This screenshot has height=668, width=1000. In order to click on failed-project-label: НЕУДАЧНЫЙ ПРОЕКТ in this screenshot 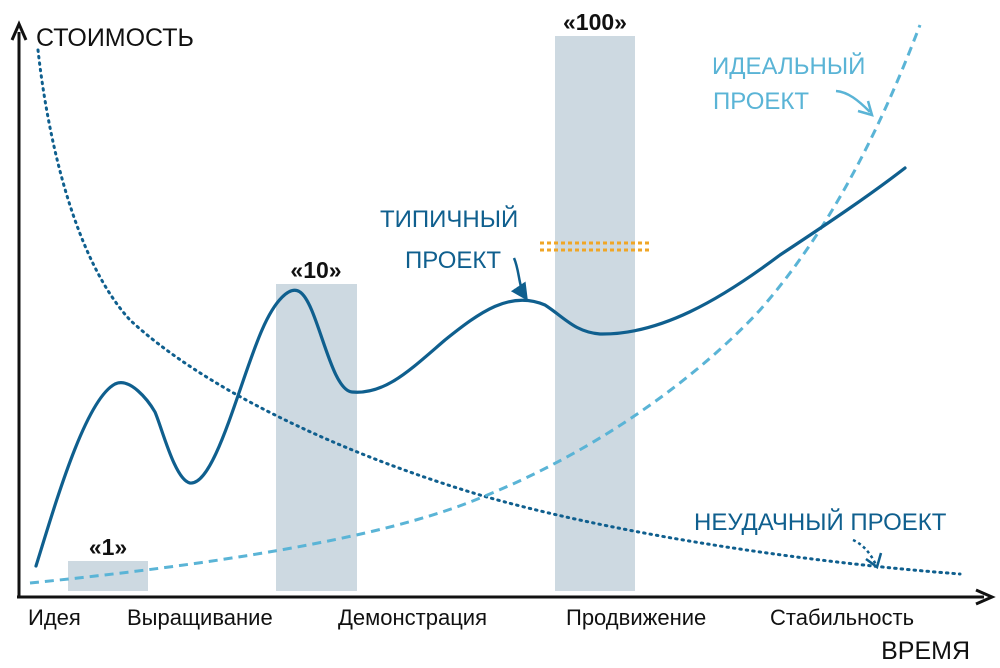, I will do `click(820, 522)`.